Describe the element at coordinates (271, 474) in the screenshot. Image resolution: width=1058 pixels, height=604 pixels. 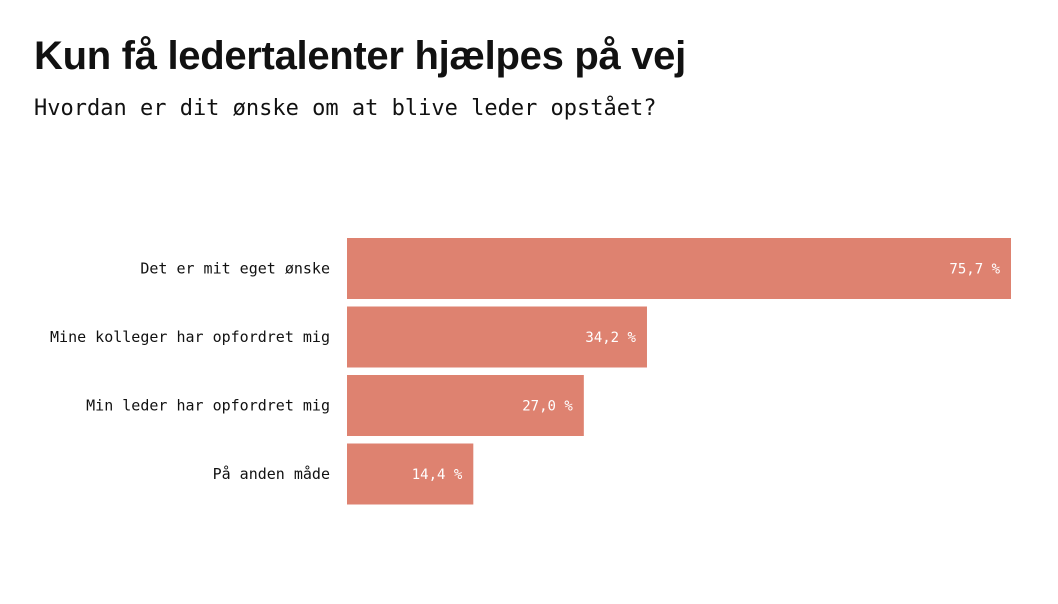
I see `category-label: På anden måde` at that location.